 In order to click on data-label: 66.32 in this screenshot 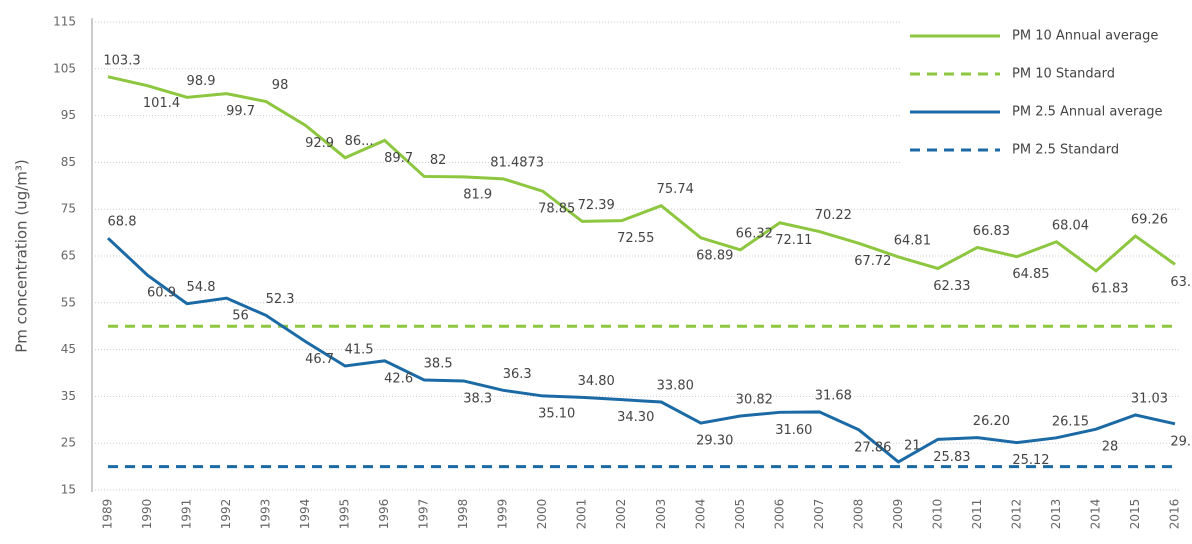, I will do `click(754, 233)`.